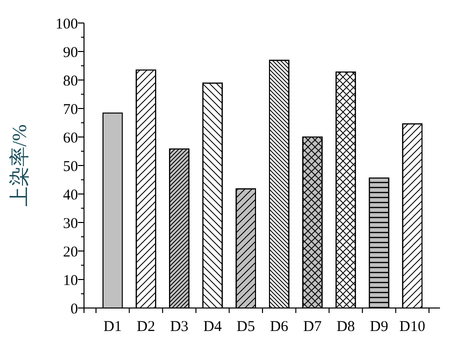 This screenshot has height=343, width=465. What do you see at coordinates (70, 252) in the screenshot?
I see `y-tick-label: 20` at bounding box center [70, 252].